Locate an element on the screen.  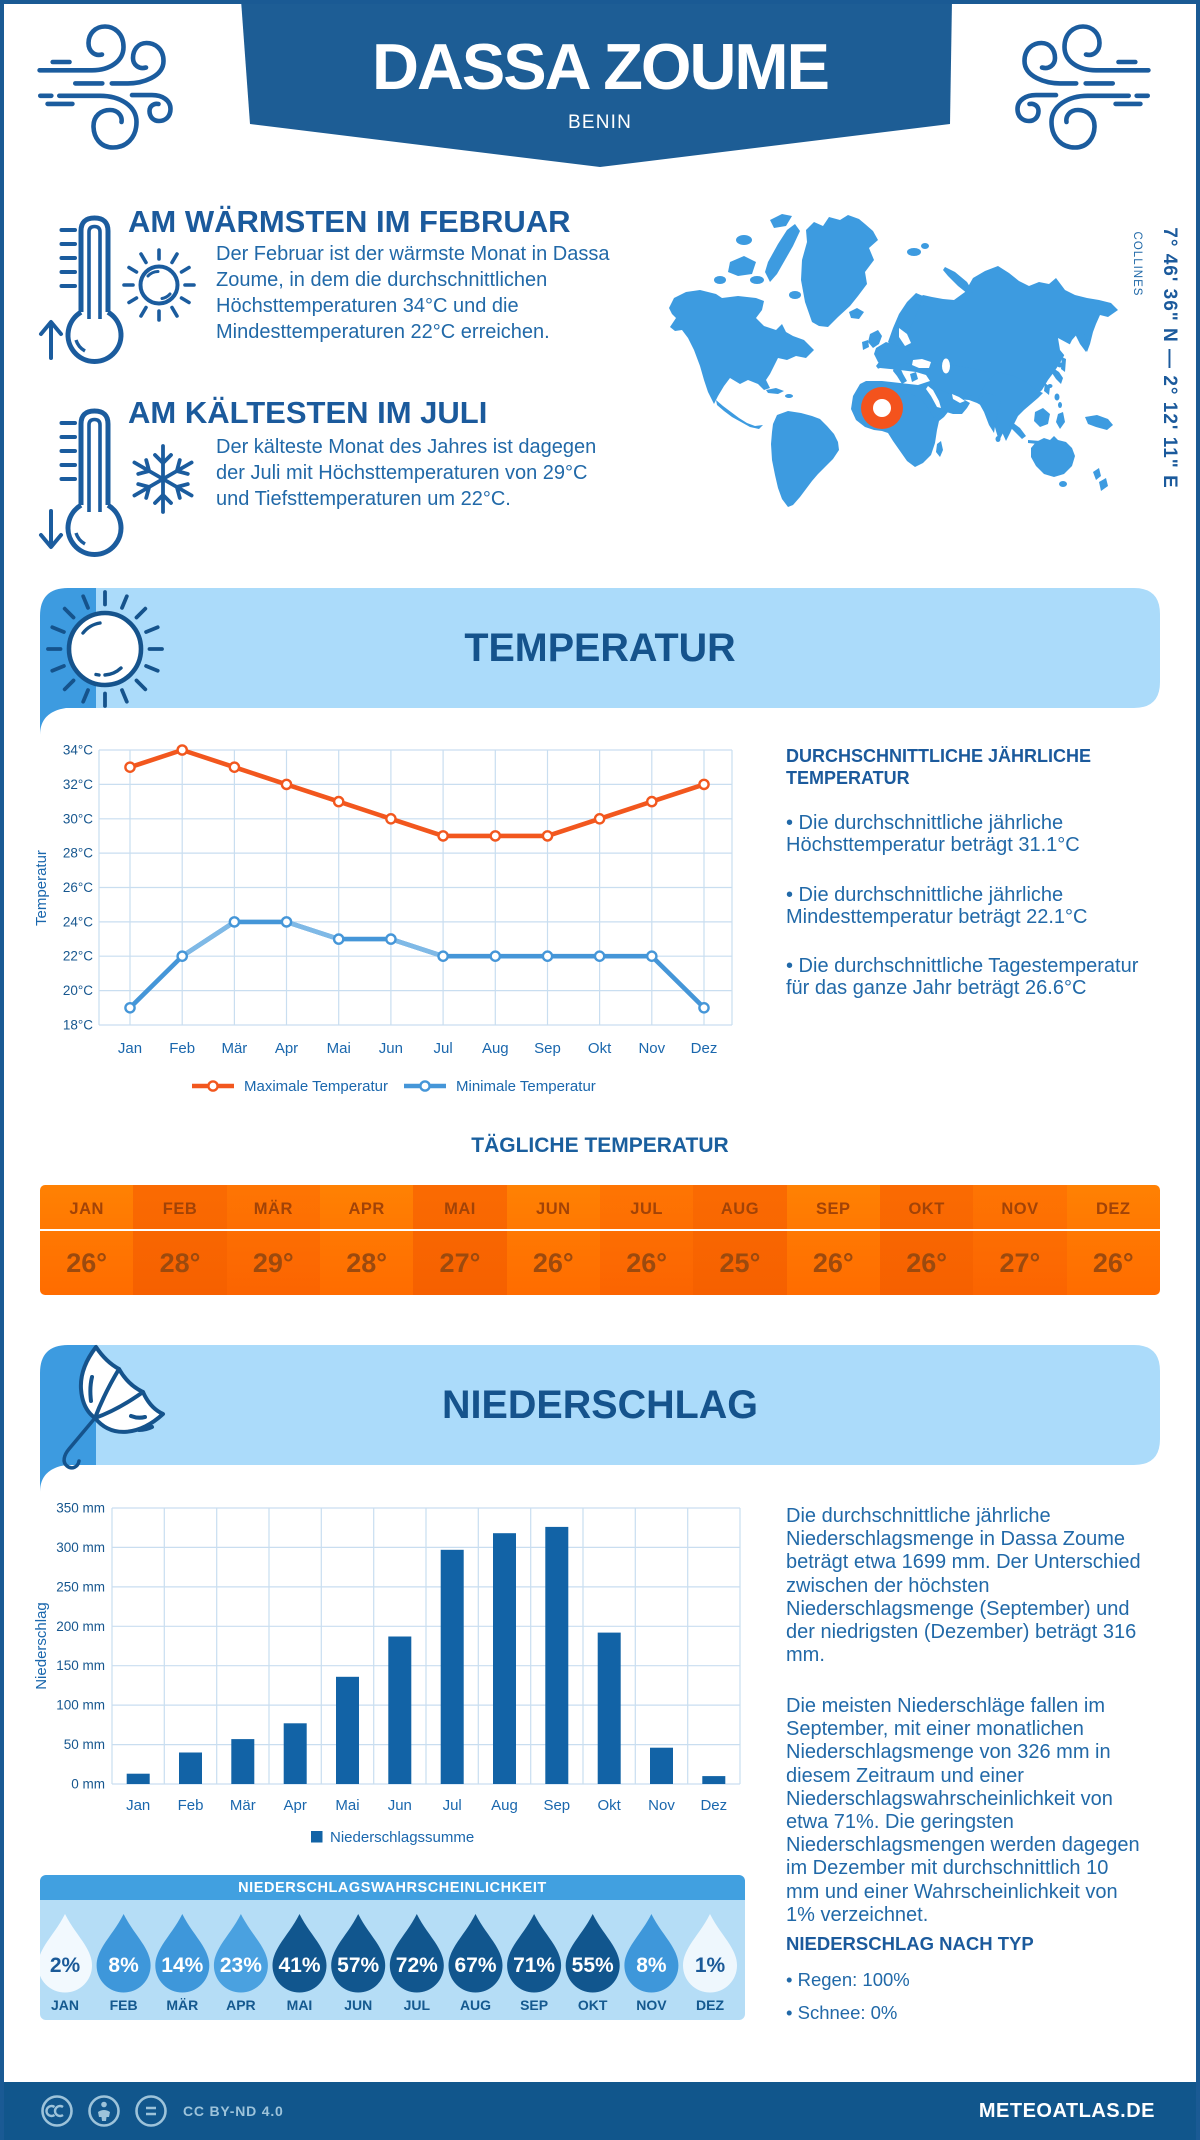
svg-text: MAI is located at coordinates (300, 2005).